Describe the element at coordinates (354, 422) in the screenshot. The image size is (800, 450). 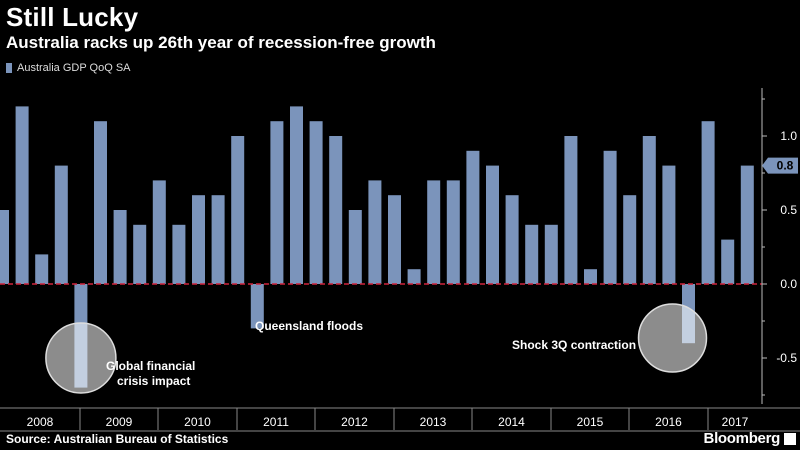
I see `year-label: 2012` at that location.